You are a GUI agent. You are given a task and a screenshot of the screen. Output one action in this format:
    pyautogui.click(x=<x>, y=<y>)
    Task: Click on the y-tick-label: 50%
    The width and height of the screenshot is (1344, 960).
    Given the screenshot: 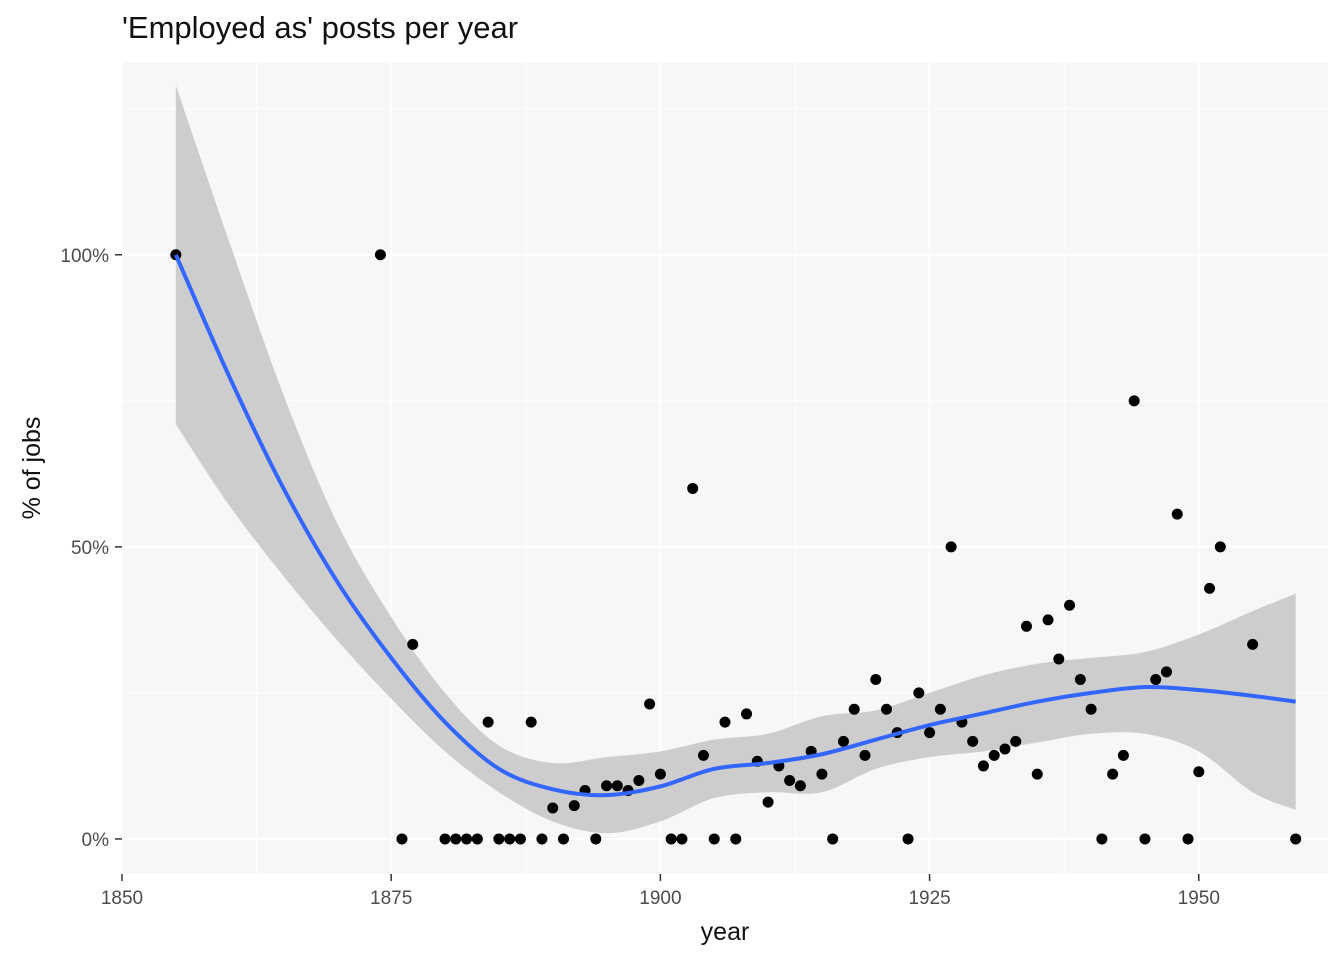 What is the action you would take?
    pyautogui.click(x=90, y=548)
    